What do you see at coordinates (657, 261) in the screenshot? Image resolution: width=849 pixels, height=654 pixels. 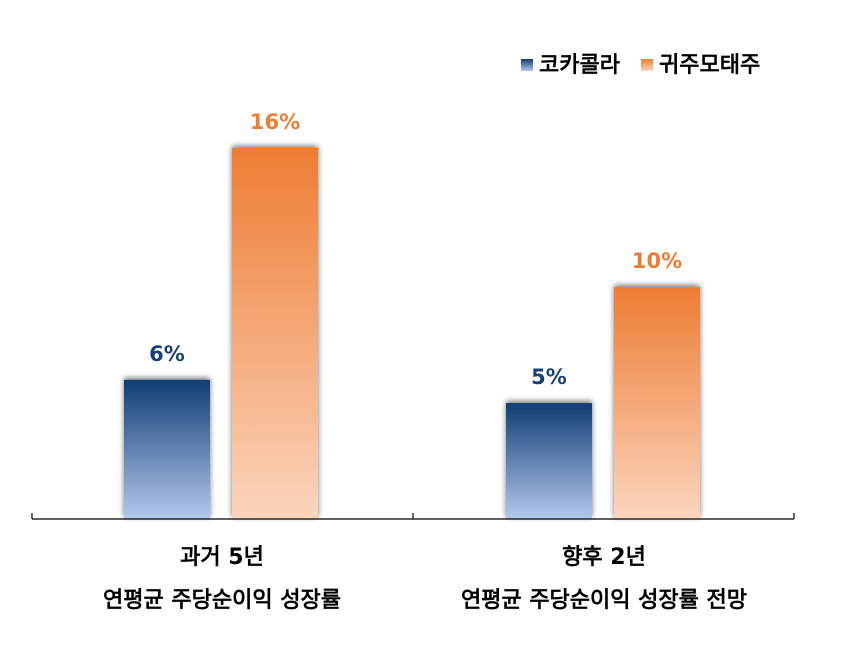 I see `data-label-kweichow-moutai-category-1: 10%` at bounding box center [657, 261].